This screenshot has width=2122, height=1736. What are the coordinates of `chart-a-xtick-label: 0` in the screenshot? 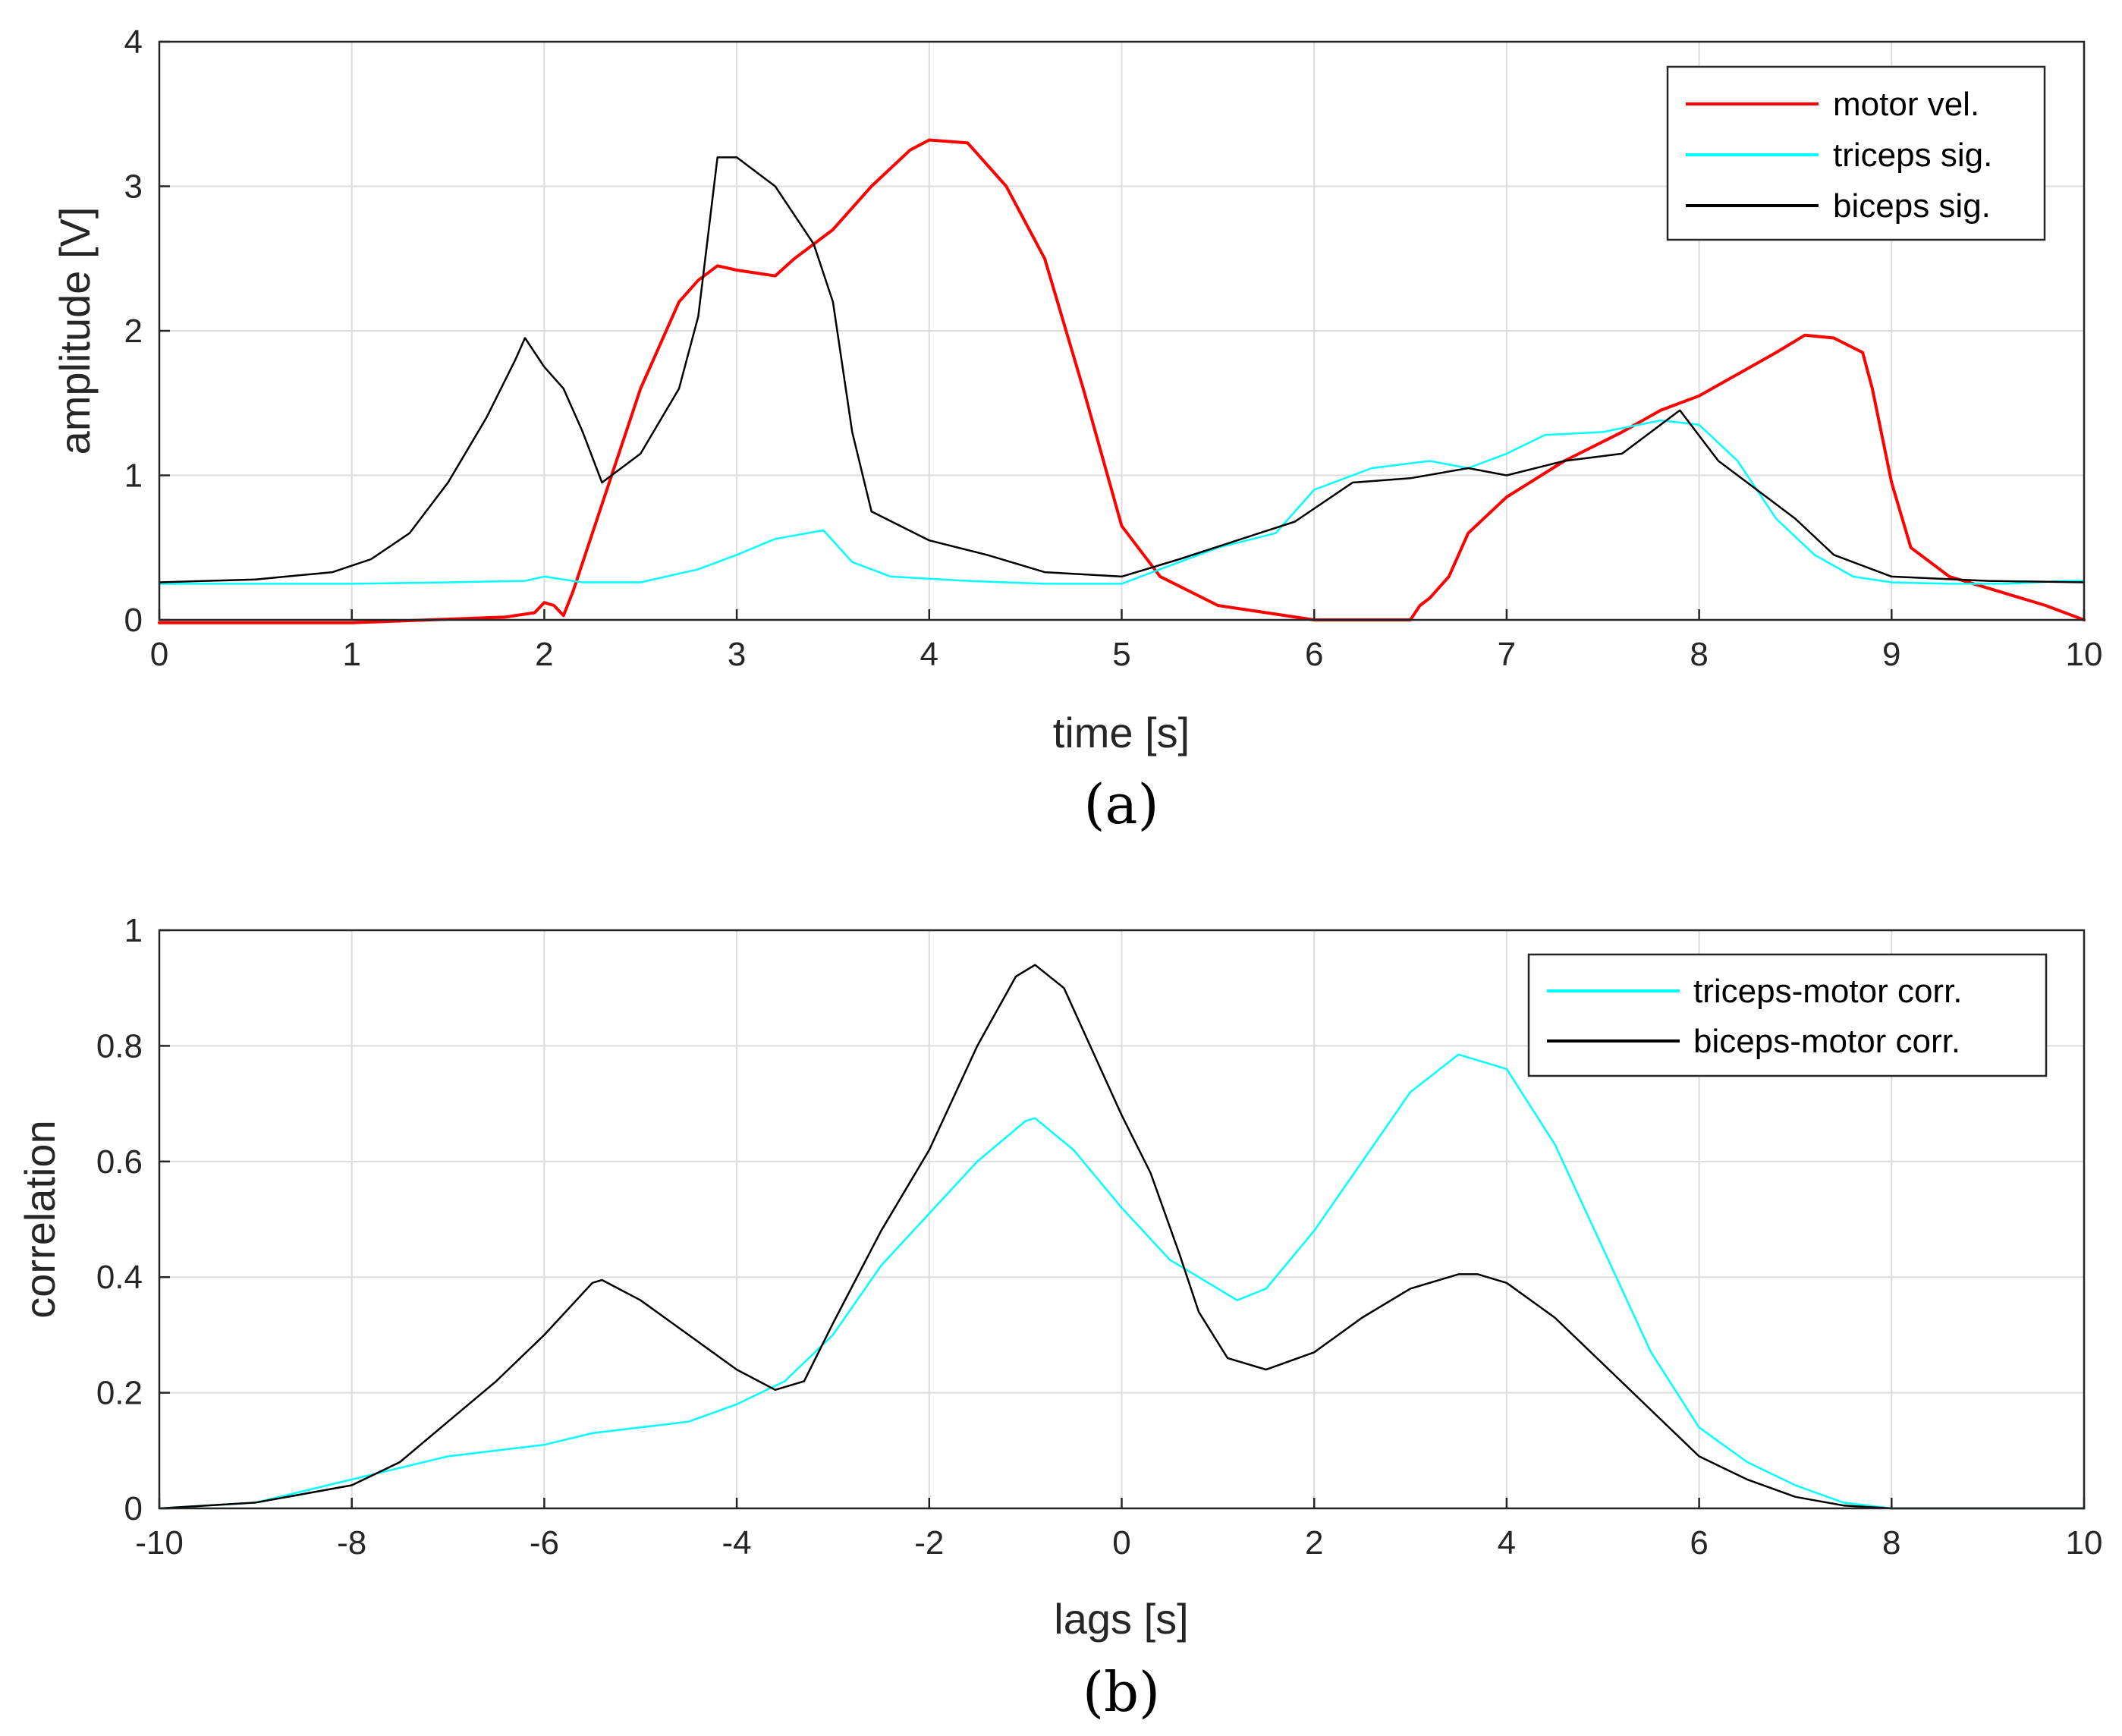 It's located at (159, 654).